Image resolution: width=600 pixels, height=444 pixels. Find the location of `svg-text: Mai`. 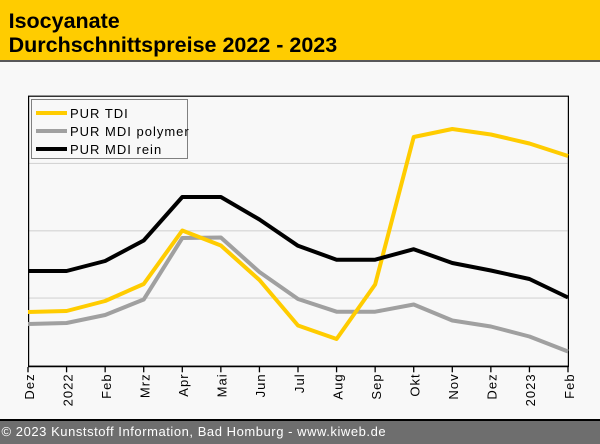

svg-text: Mai is located at coordinates (222, 385).